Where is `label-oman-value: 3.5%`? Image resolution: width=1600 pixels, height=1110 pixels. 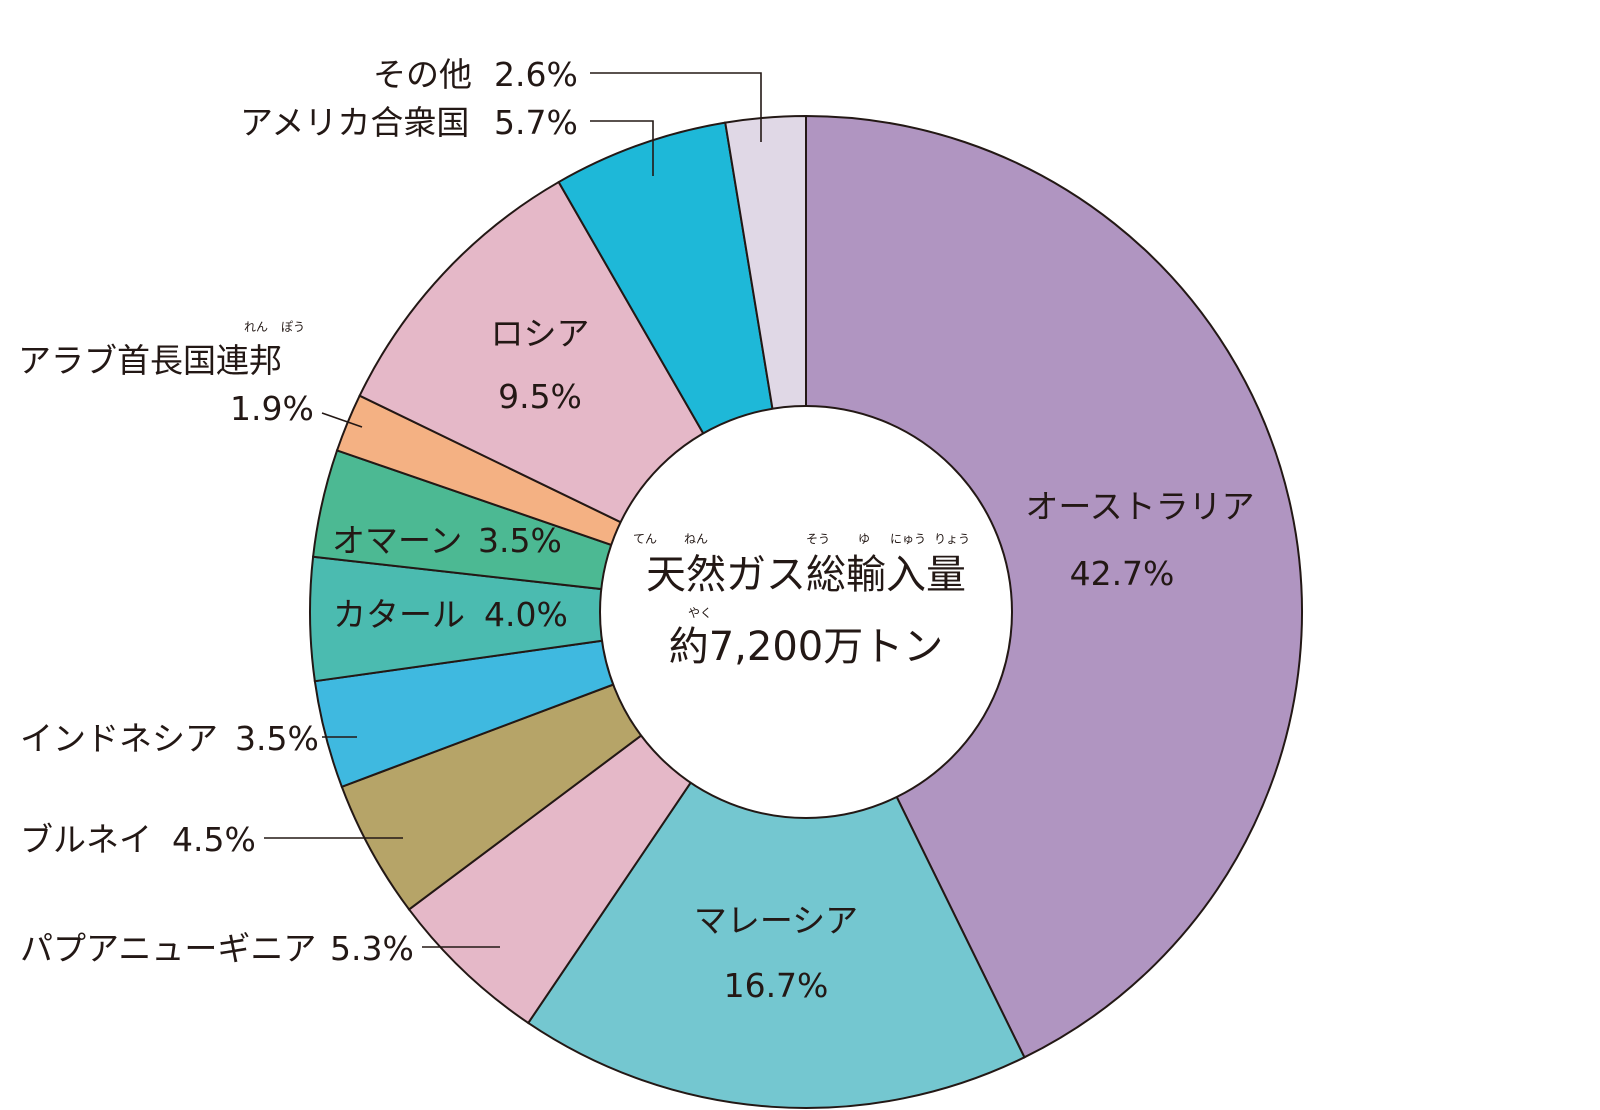
label-oman-value: 3.5% is located at coordinates (520, 540).